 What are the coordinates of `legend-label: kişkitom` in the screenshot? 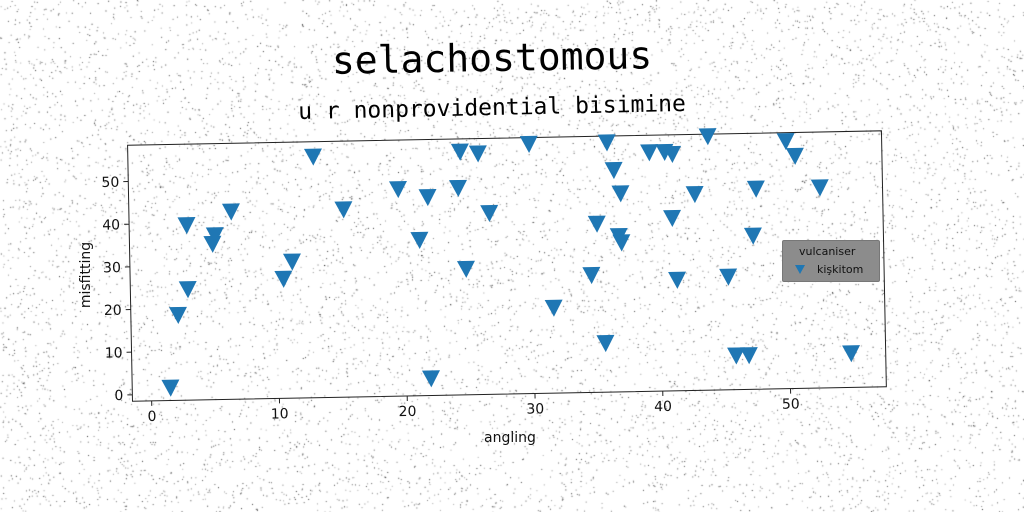 It's located at (840, 269).